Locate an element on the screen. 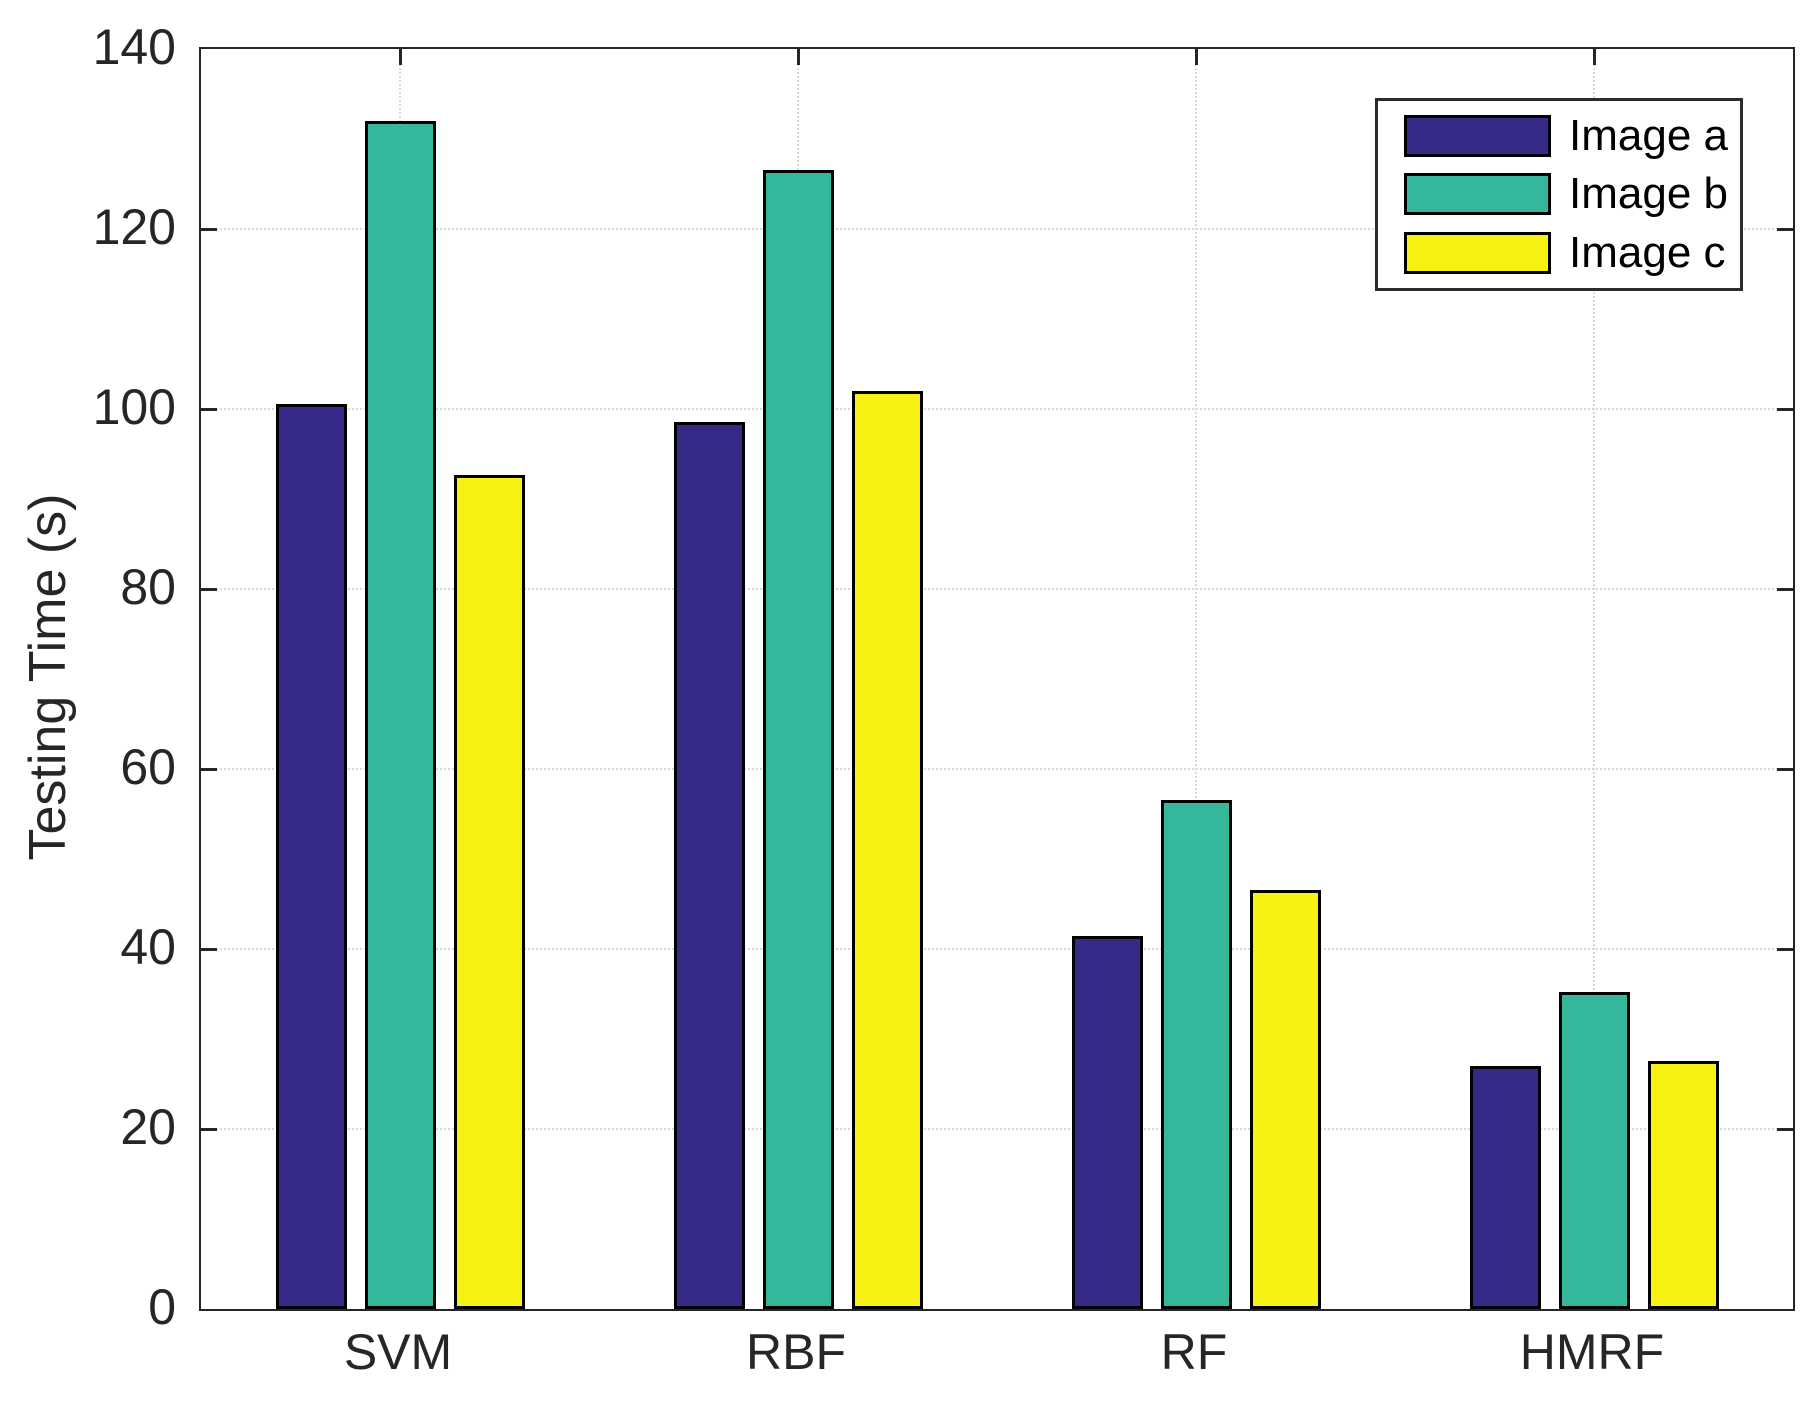 This screenshot has width=1815, height=1413. y-tick-label-120: 120 is located at coordinates (134, 227).